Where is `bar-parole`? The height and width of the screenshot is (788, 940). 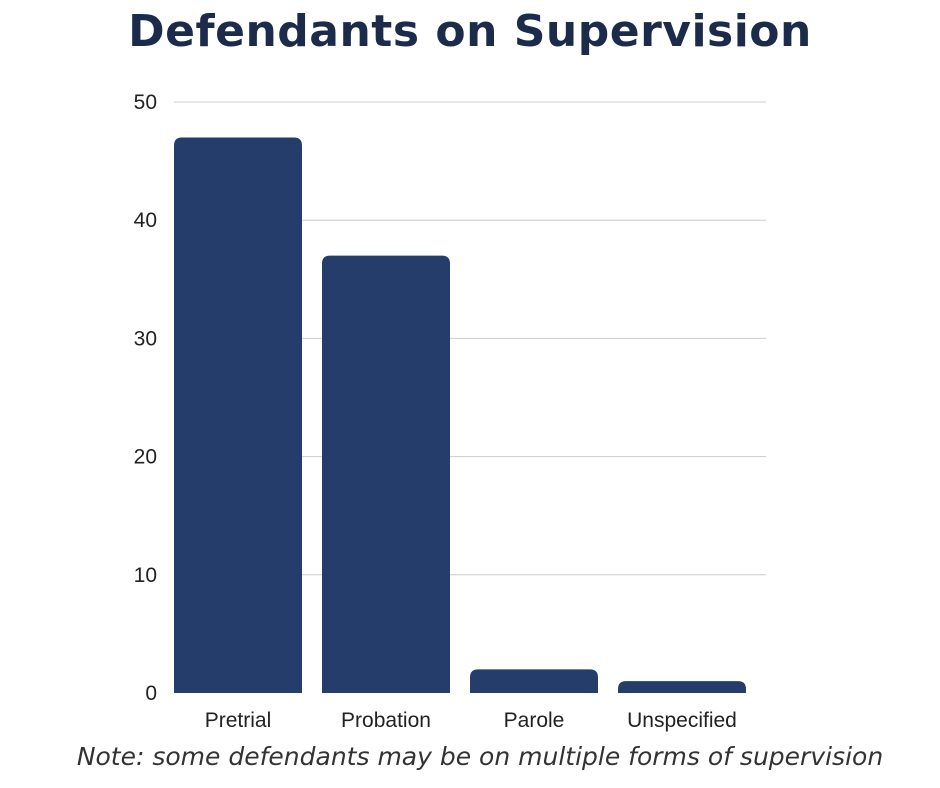
bar-parole is located at coordinates (534, 681).